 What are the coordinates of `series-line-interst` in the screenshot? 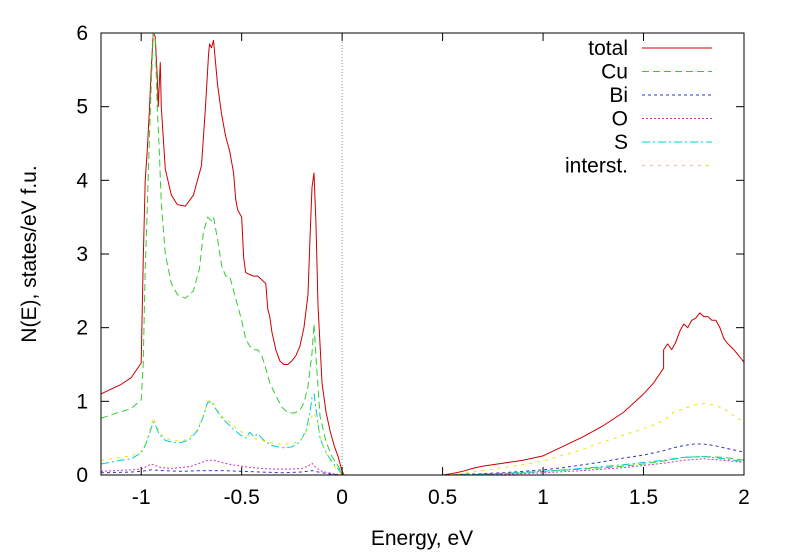 It's located at (422, 437).